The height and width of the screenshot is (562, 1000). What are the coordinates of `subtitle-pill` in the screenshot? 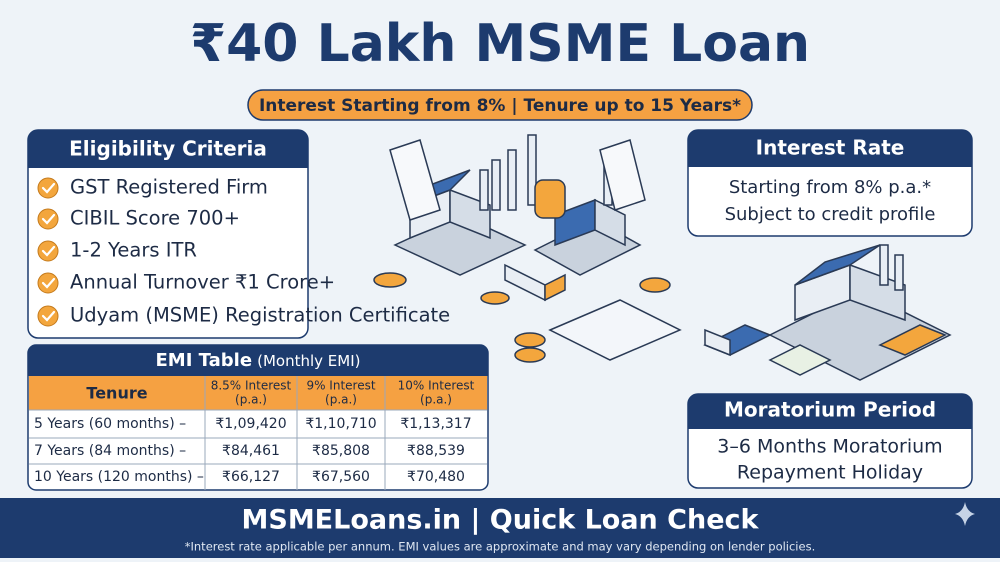 It's located at (500, 105).